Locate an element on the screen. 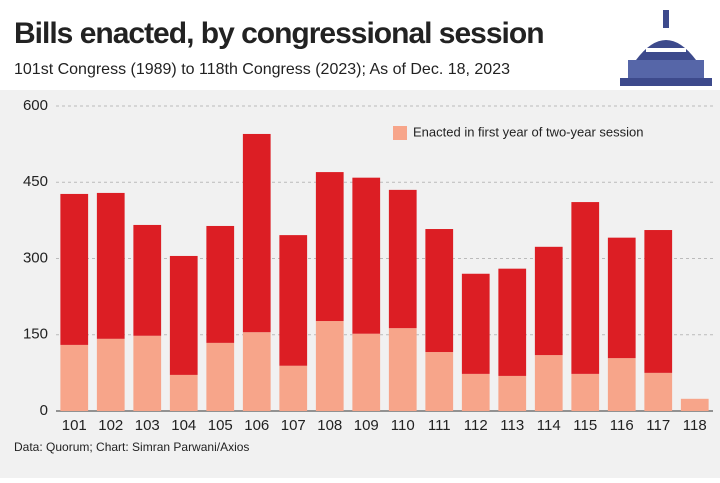 This screenshot has height=483, width=720. x-tick-label: 112 is located at coordinates (476, 425).